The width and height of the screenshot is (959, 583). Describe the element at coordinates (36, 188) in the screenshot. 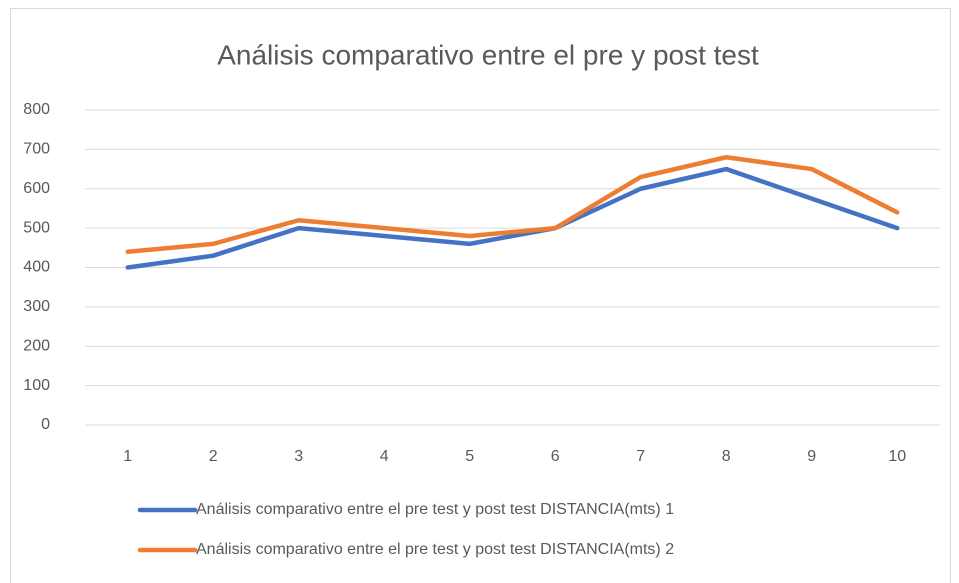

I see `y-tick-label: 600` at that location.